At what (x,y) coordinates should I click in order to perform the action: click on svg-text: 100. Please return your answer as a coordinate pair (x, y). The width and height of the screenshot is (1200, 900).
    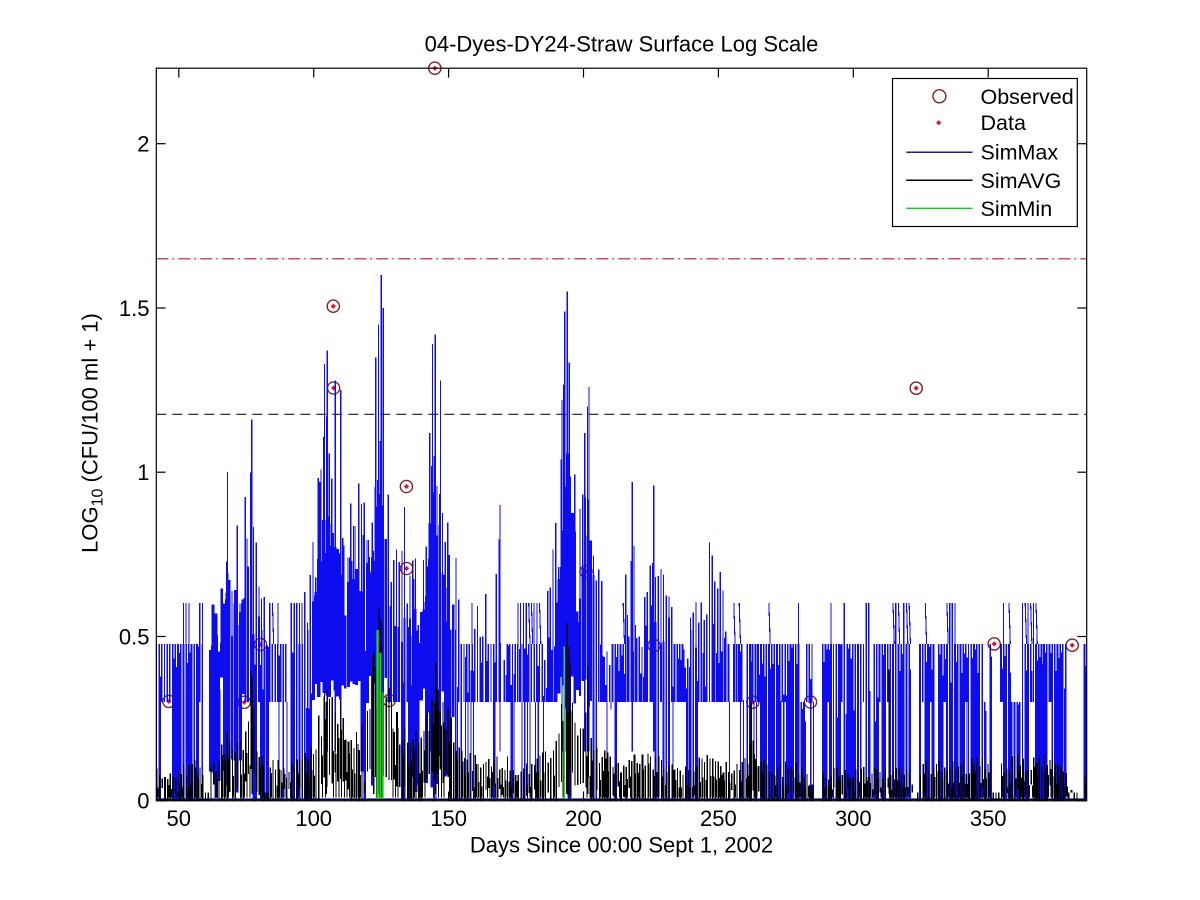
    Looking at the image, I should click on (313, 818).